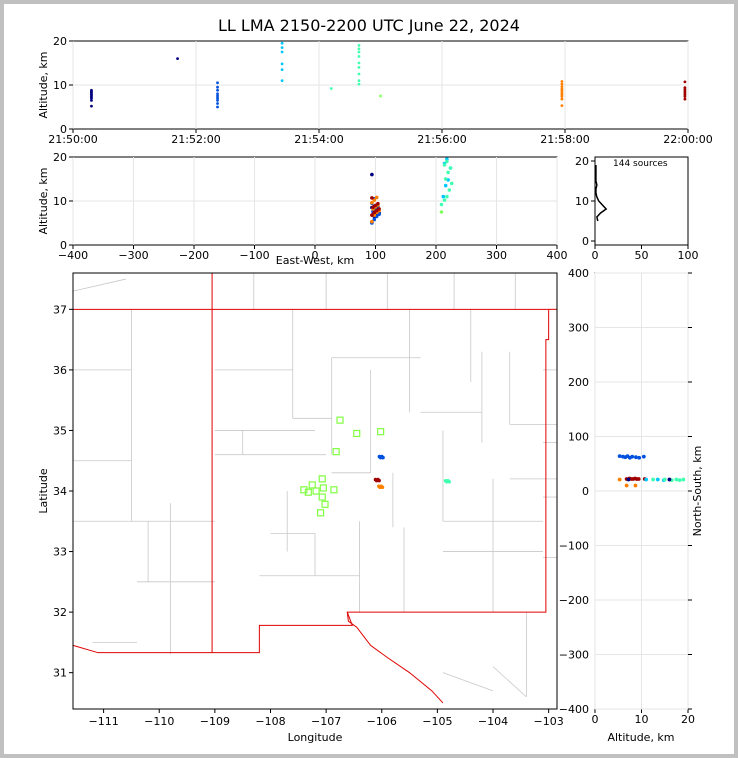 The width and height of the screenshot is (738, 758). What do you see at coordinates (437, 721) in the screenshot?
I see `map-tick-label-x: −105` at bounding box center [437, 721].